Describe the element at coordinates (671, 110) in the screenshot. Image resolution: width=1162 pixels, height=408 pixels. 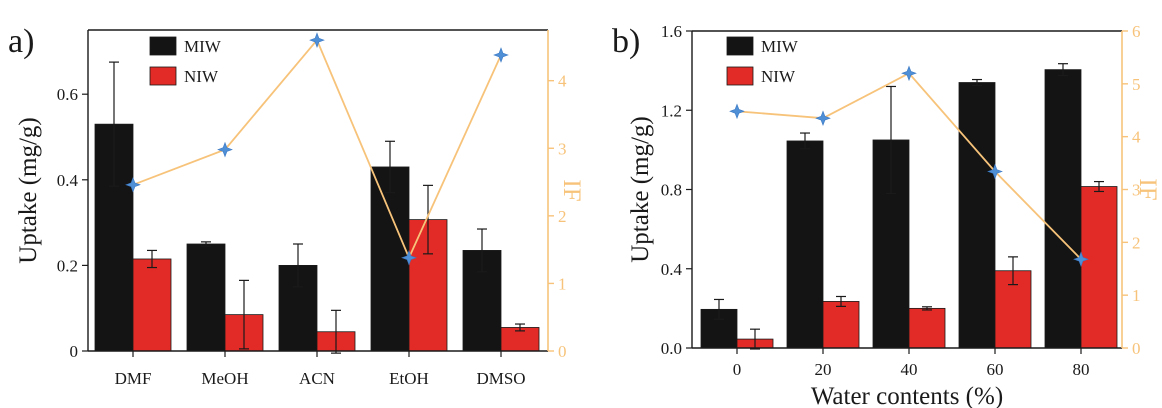
I see `y-tick-label: 1.2` at that location.